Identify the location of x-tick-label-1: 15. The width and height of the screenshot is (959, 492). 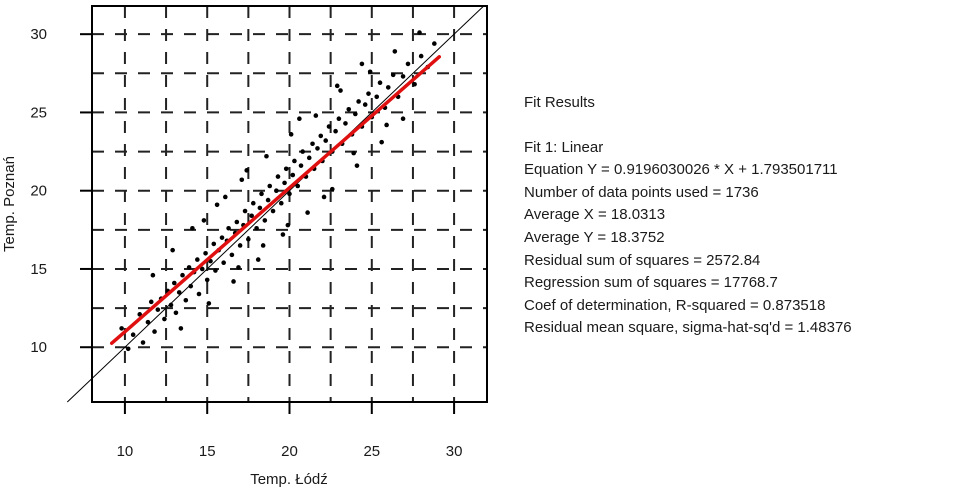
(207, 451).